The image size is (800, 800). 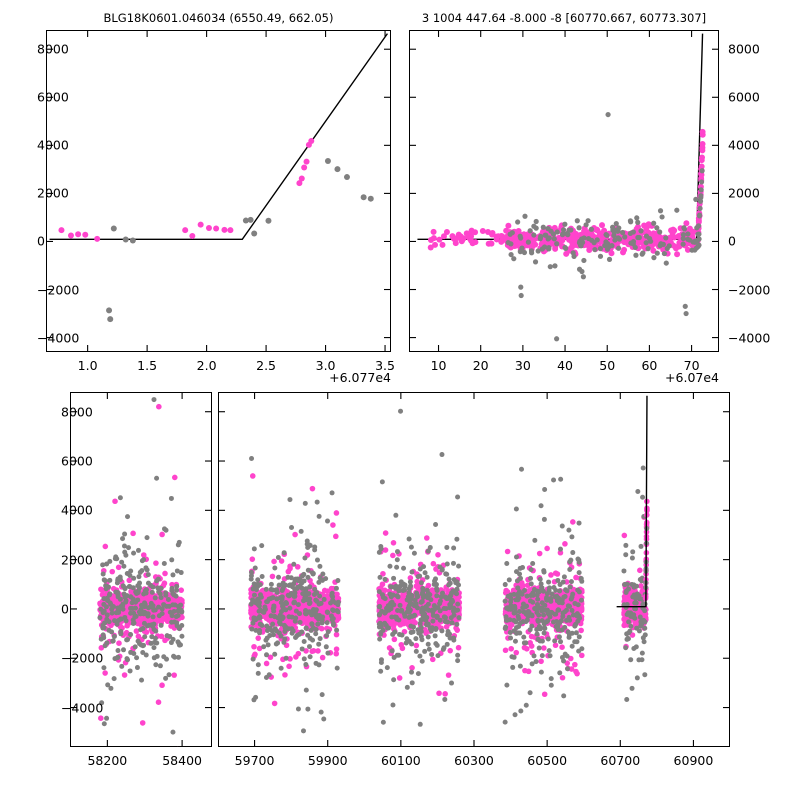 I want to click on tick-label: 0, so click(x=732, y=241).